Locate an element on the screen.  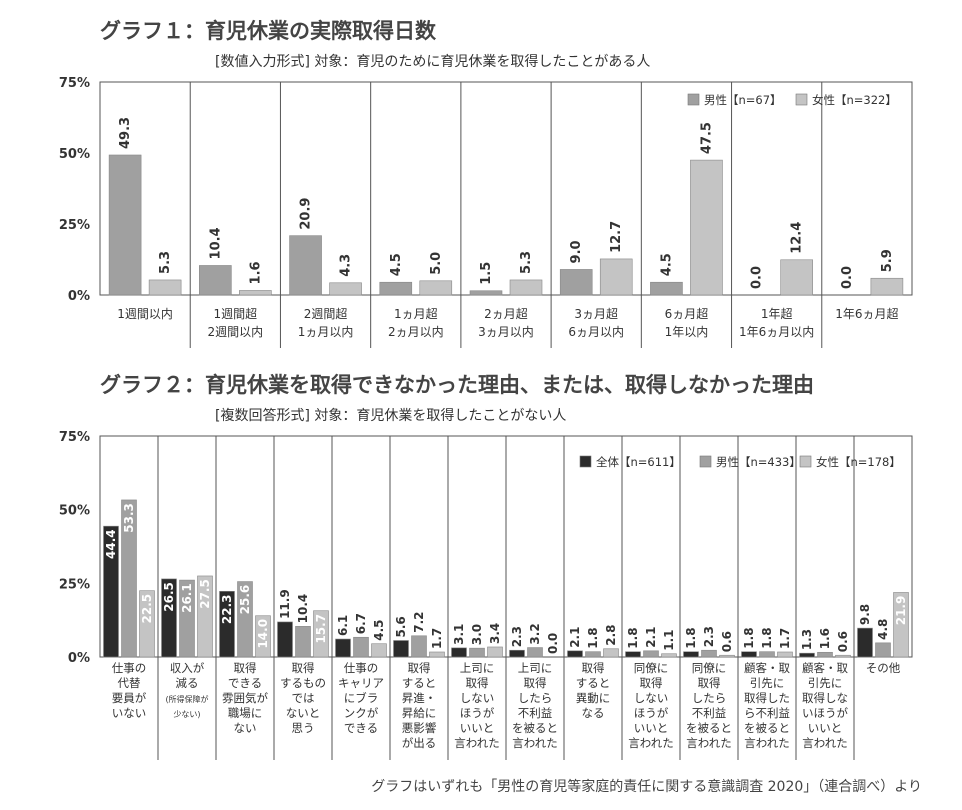
data-label: 3.2 is located at coordinates (535, 633).